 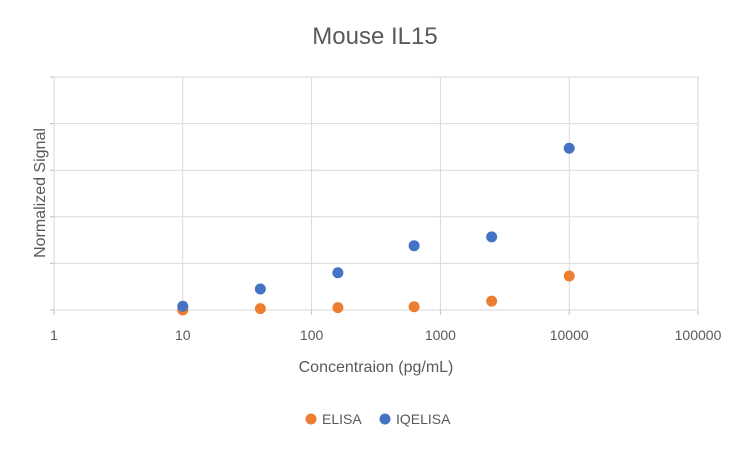 What do you see at coordinates (569, 335) in the screenshot?
I see `x-tick-label: 10000` at bounding box center [569, 335].